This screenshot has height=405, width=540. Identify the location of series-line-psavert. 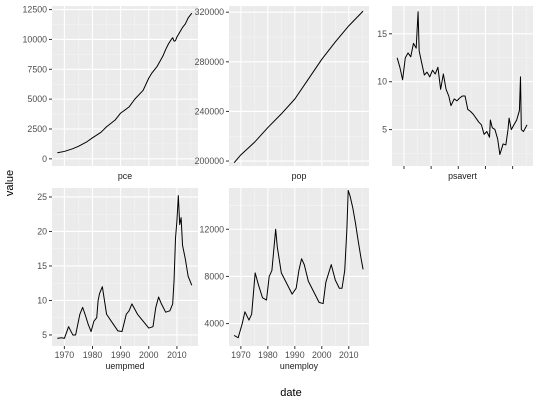
(462, 83).